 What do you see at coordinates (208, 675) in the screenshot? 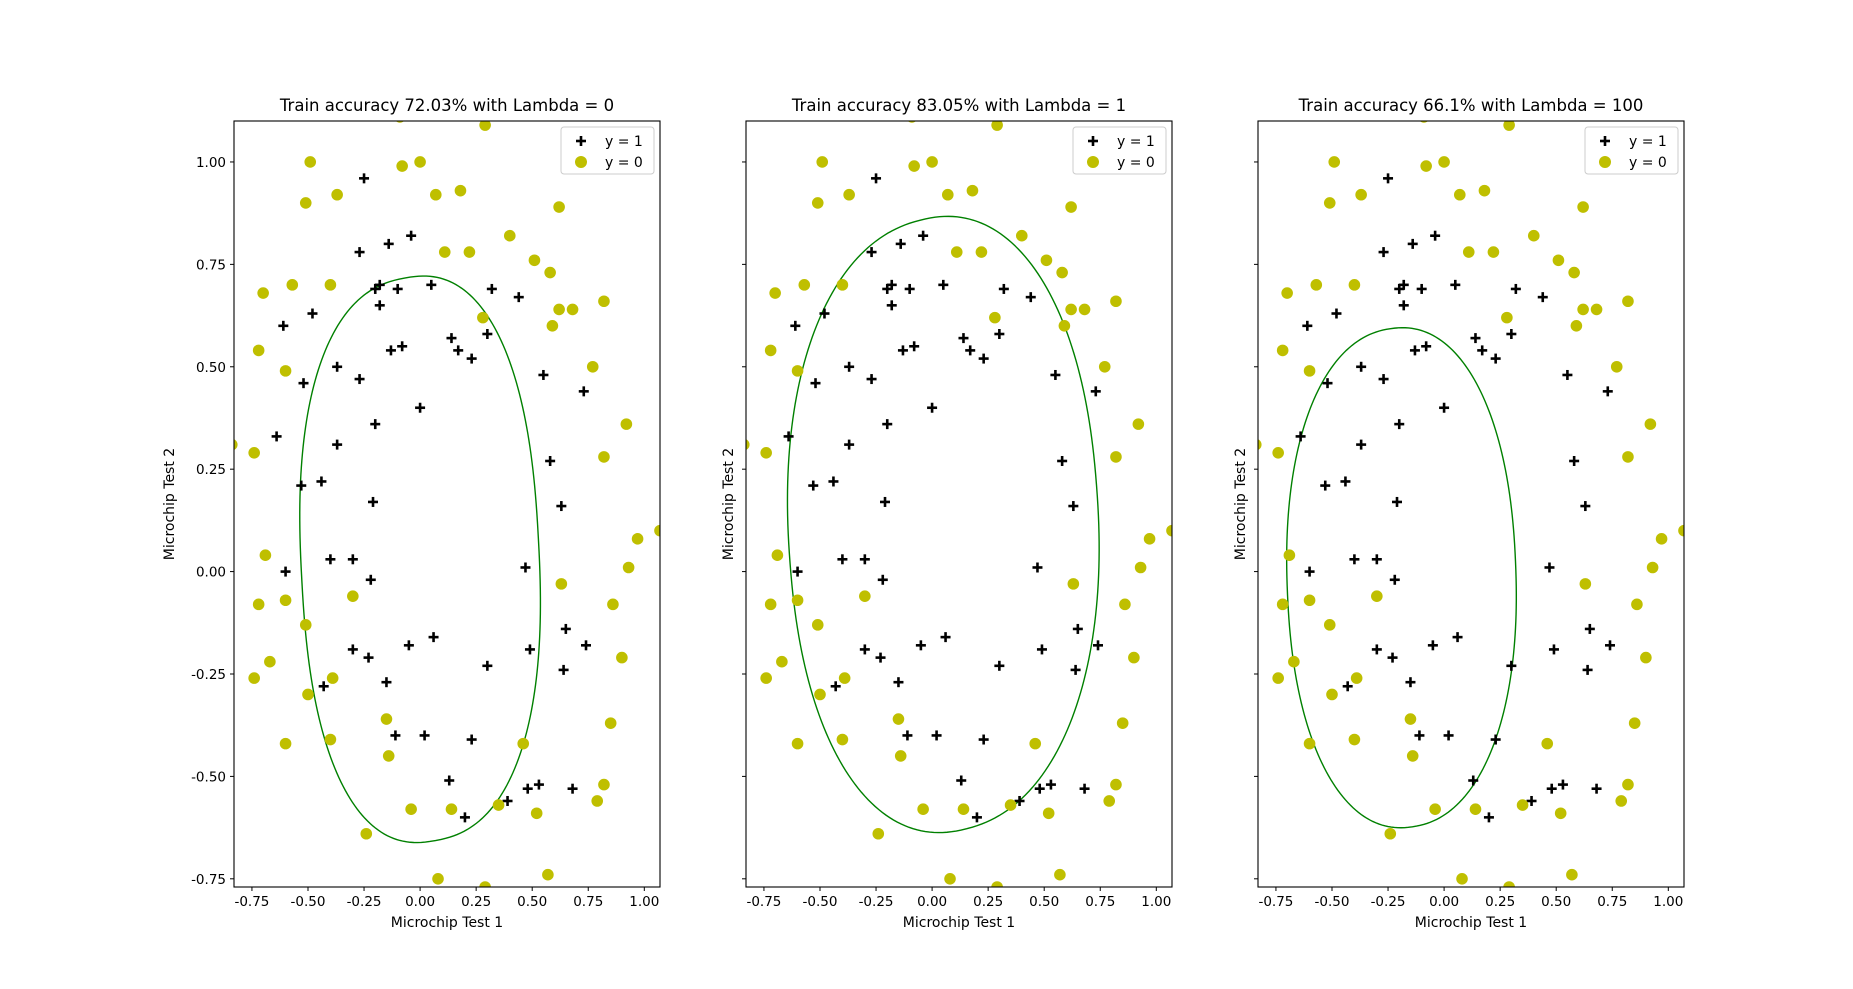
I see `y-tick-label: -0.25` at bounding box center [208, 675].